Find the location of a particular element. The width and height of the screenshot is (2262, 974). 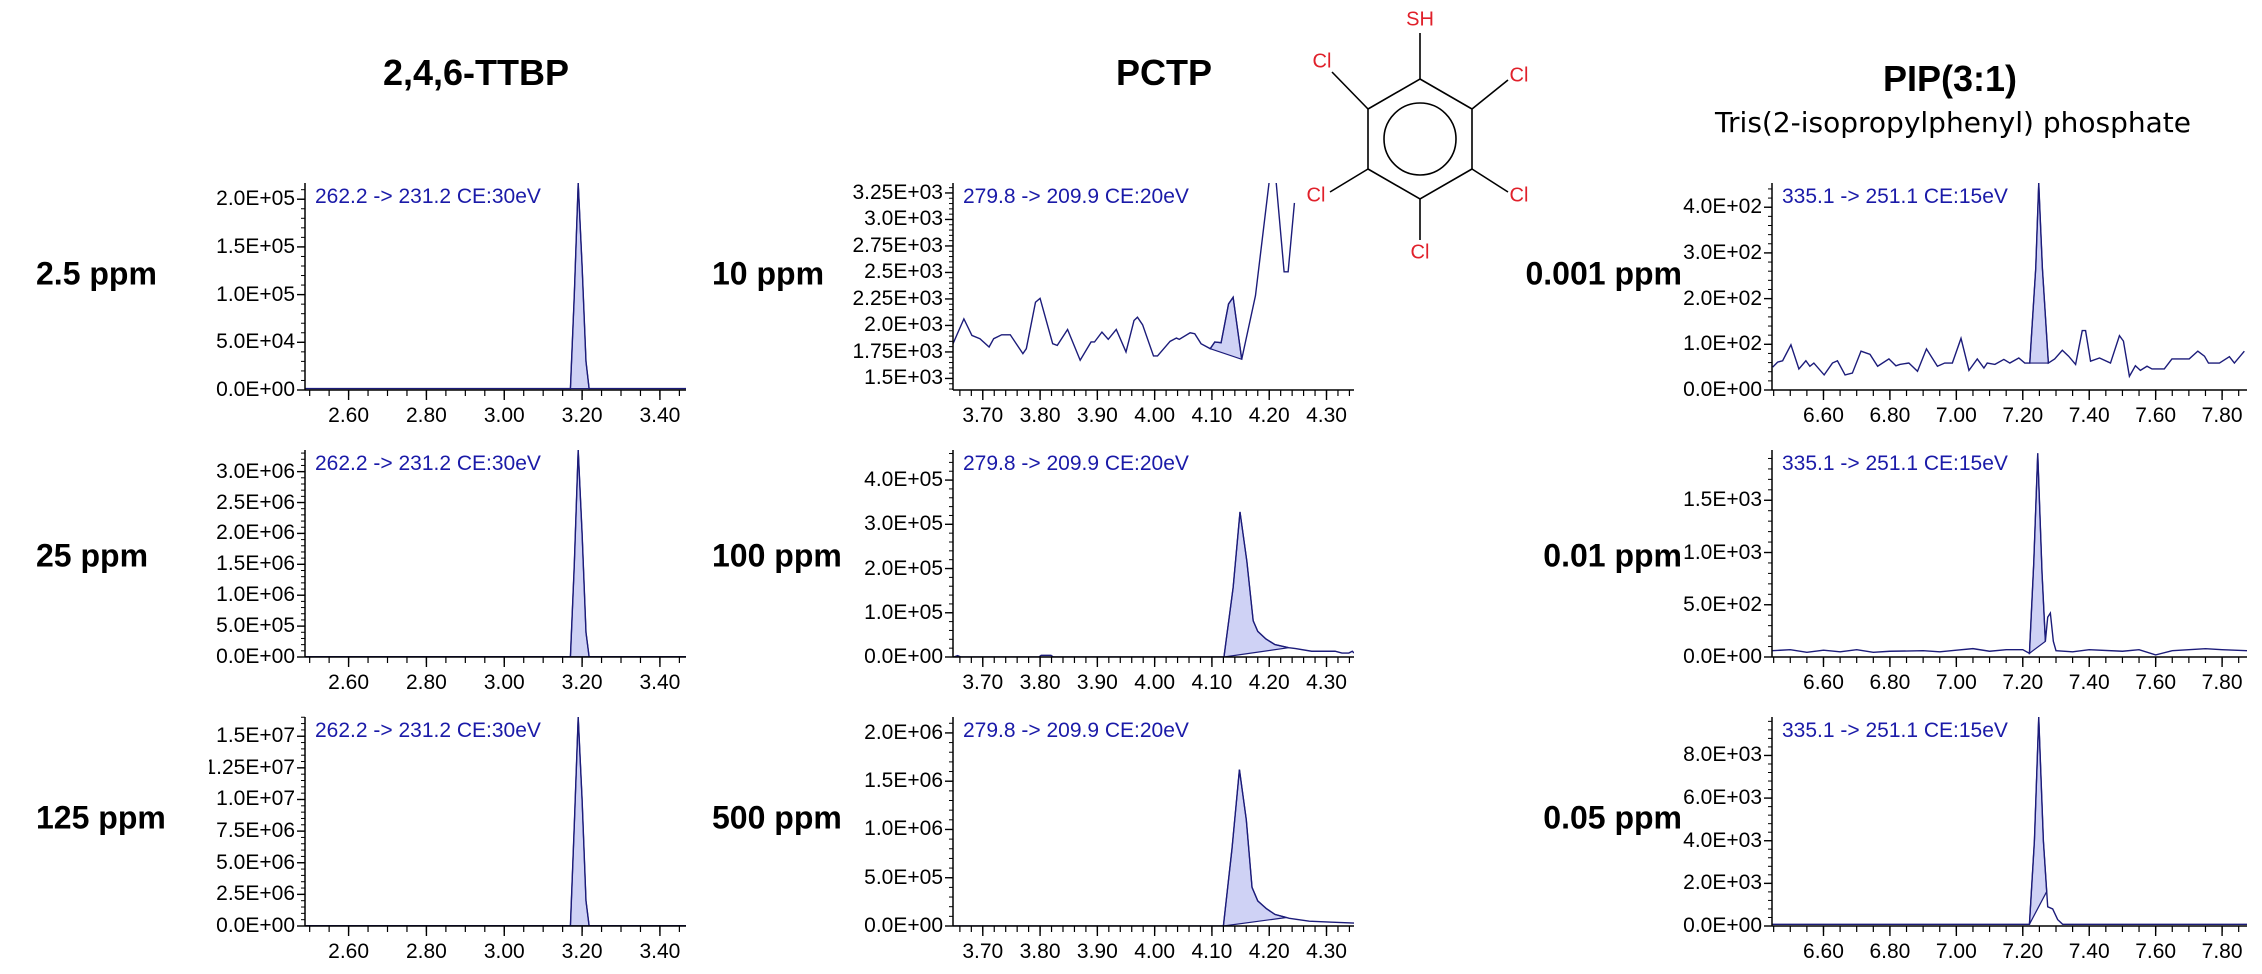

y-tick-label: 2.75E+03 is located at coordinates (897, 245).